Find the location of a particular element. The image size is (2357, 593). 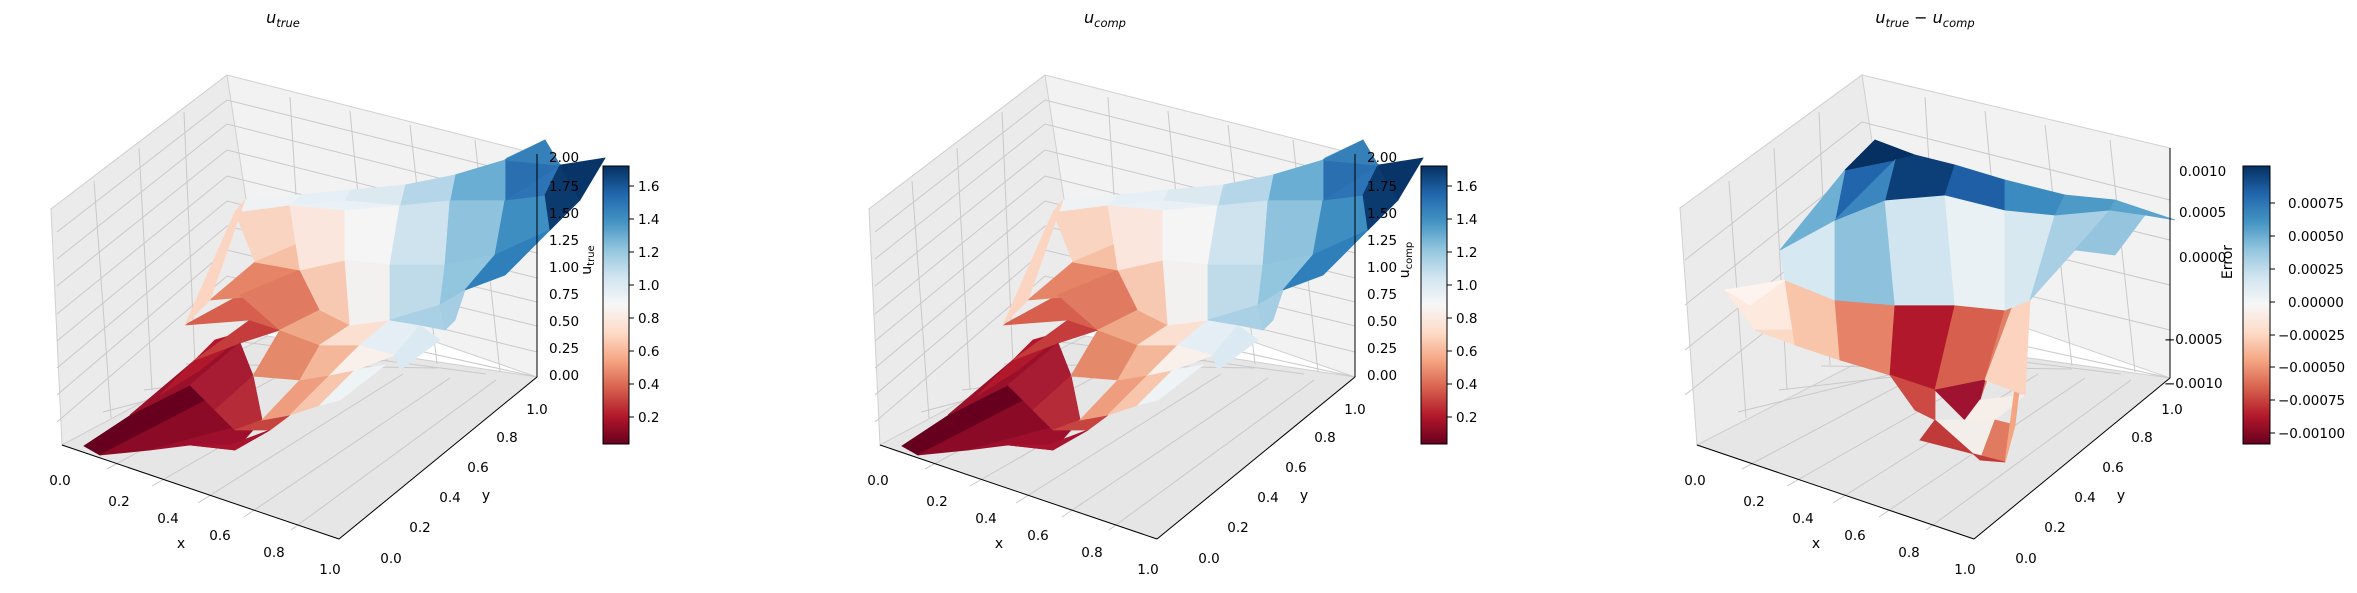

x-tick-label: 0.0 is located at coordinates (59, 481).